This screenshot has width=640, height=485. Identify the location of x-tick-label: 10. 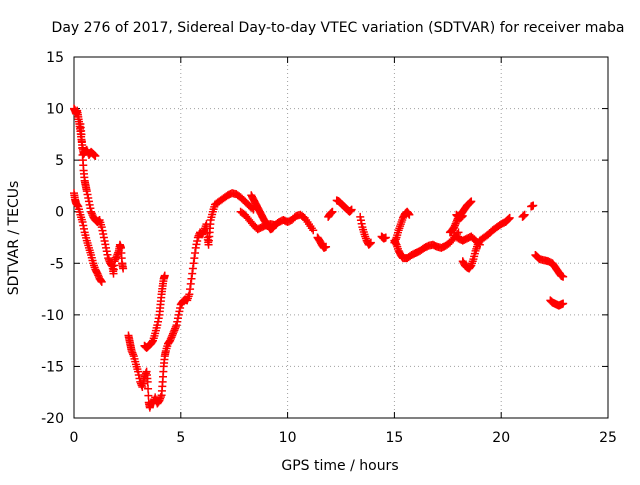
(288, 438).